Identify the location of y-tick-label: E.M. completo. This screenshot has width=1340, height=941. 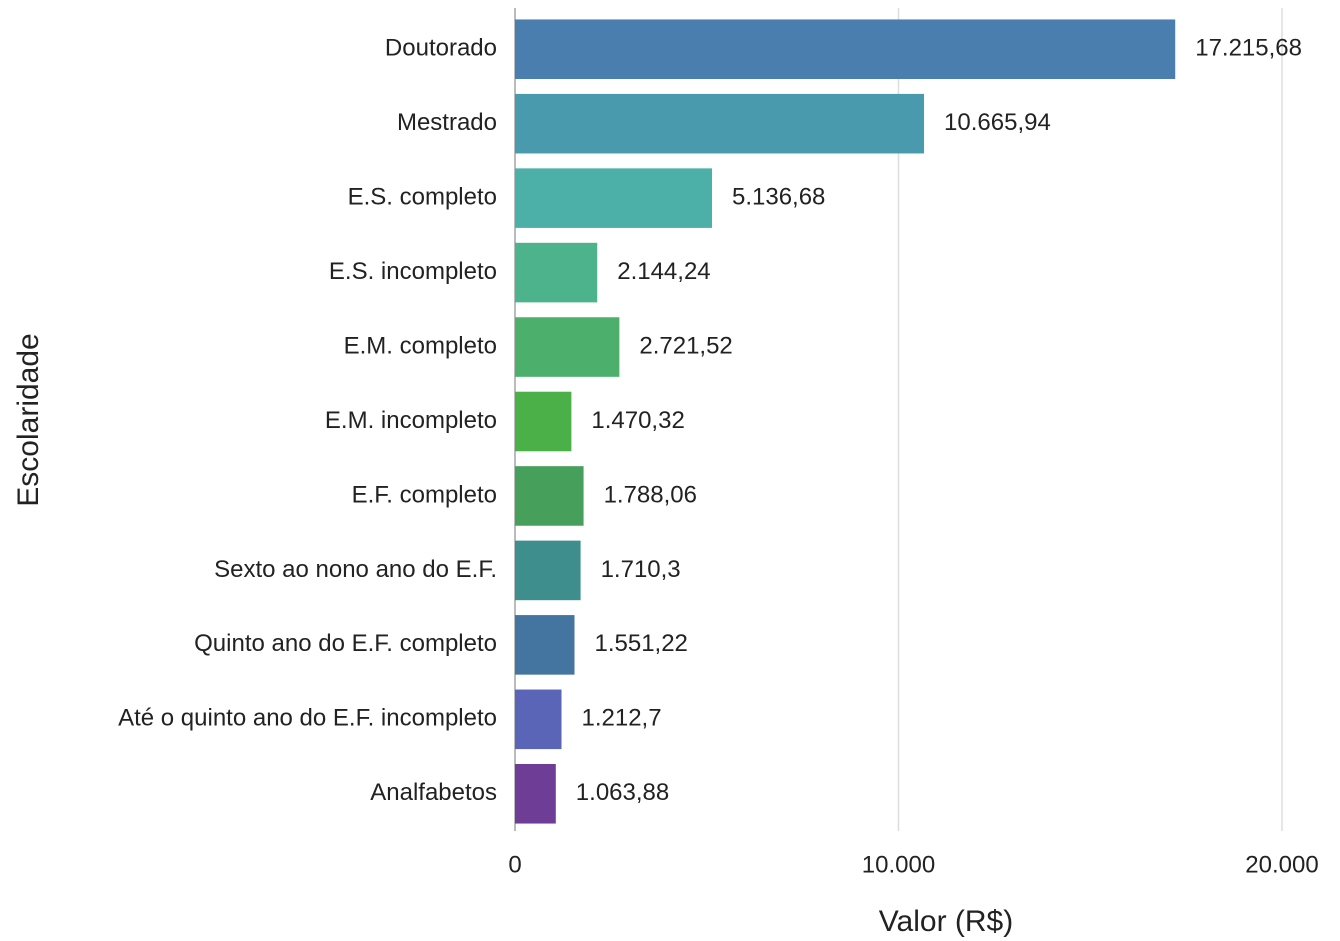
(420, 345).